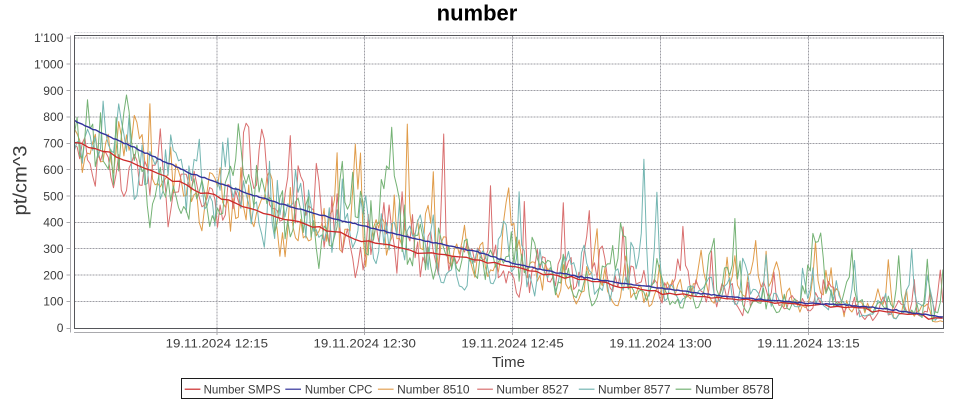  What do you see at coordinates (53, 144) in the screenshot?
I see `svg-text: 700` at bounding box center [53, 144].